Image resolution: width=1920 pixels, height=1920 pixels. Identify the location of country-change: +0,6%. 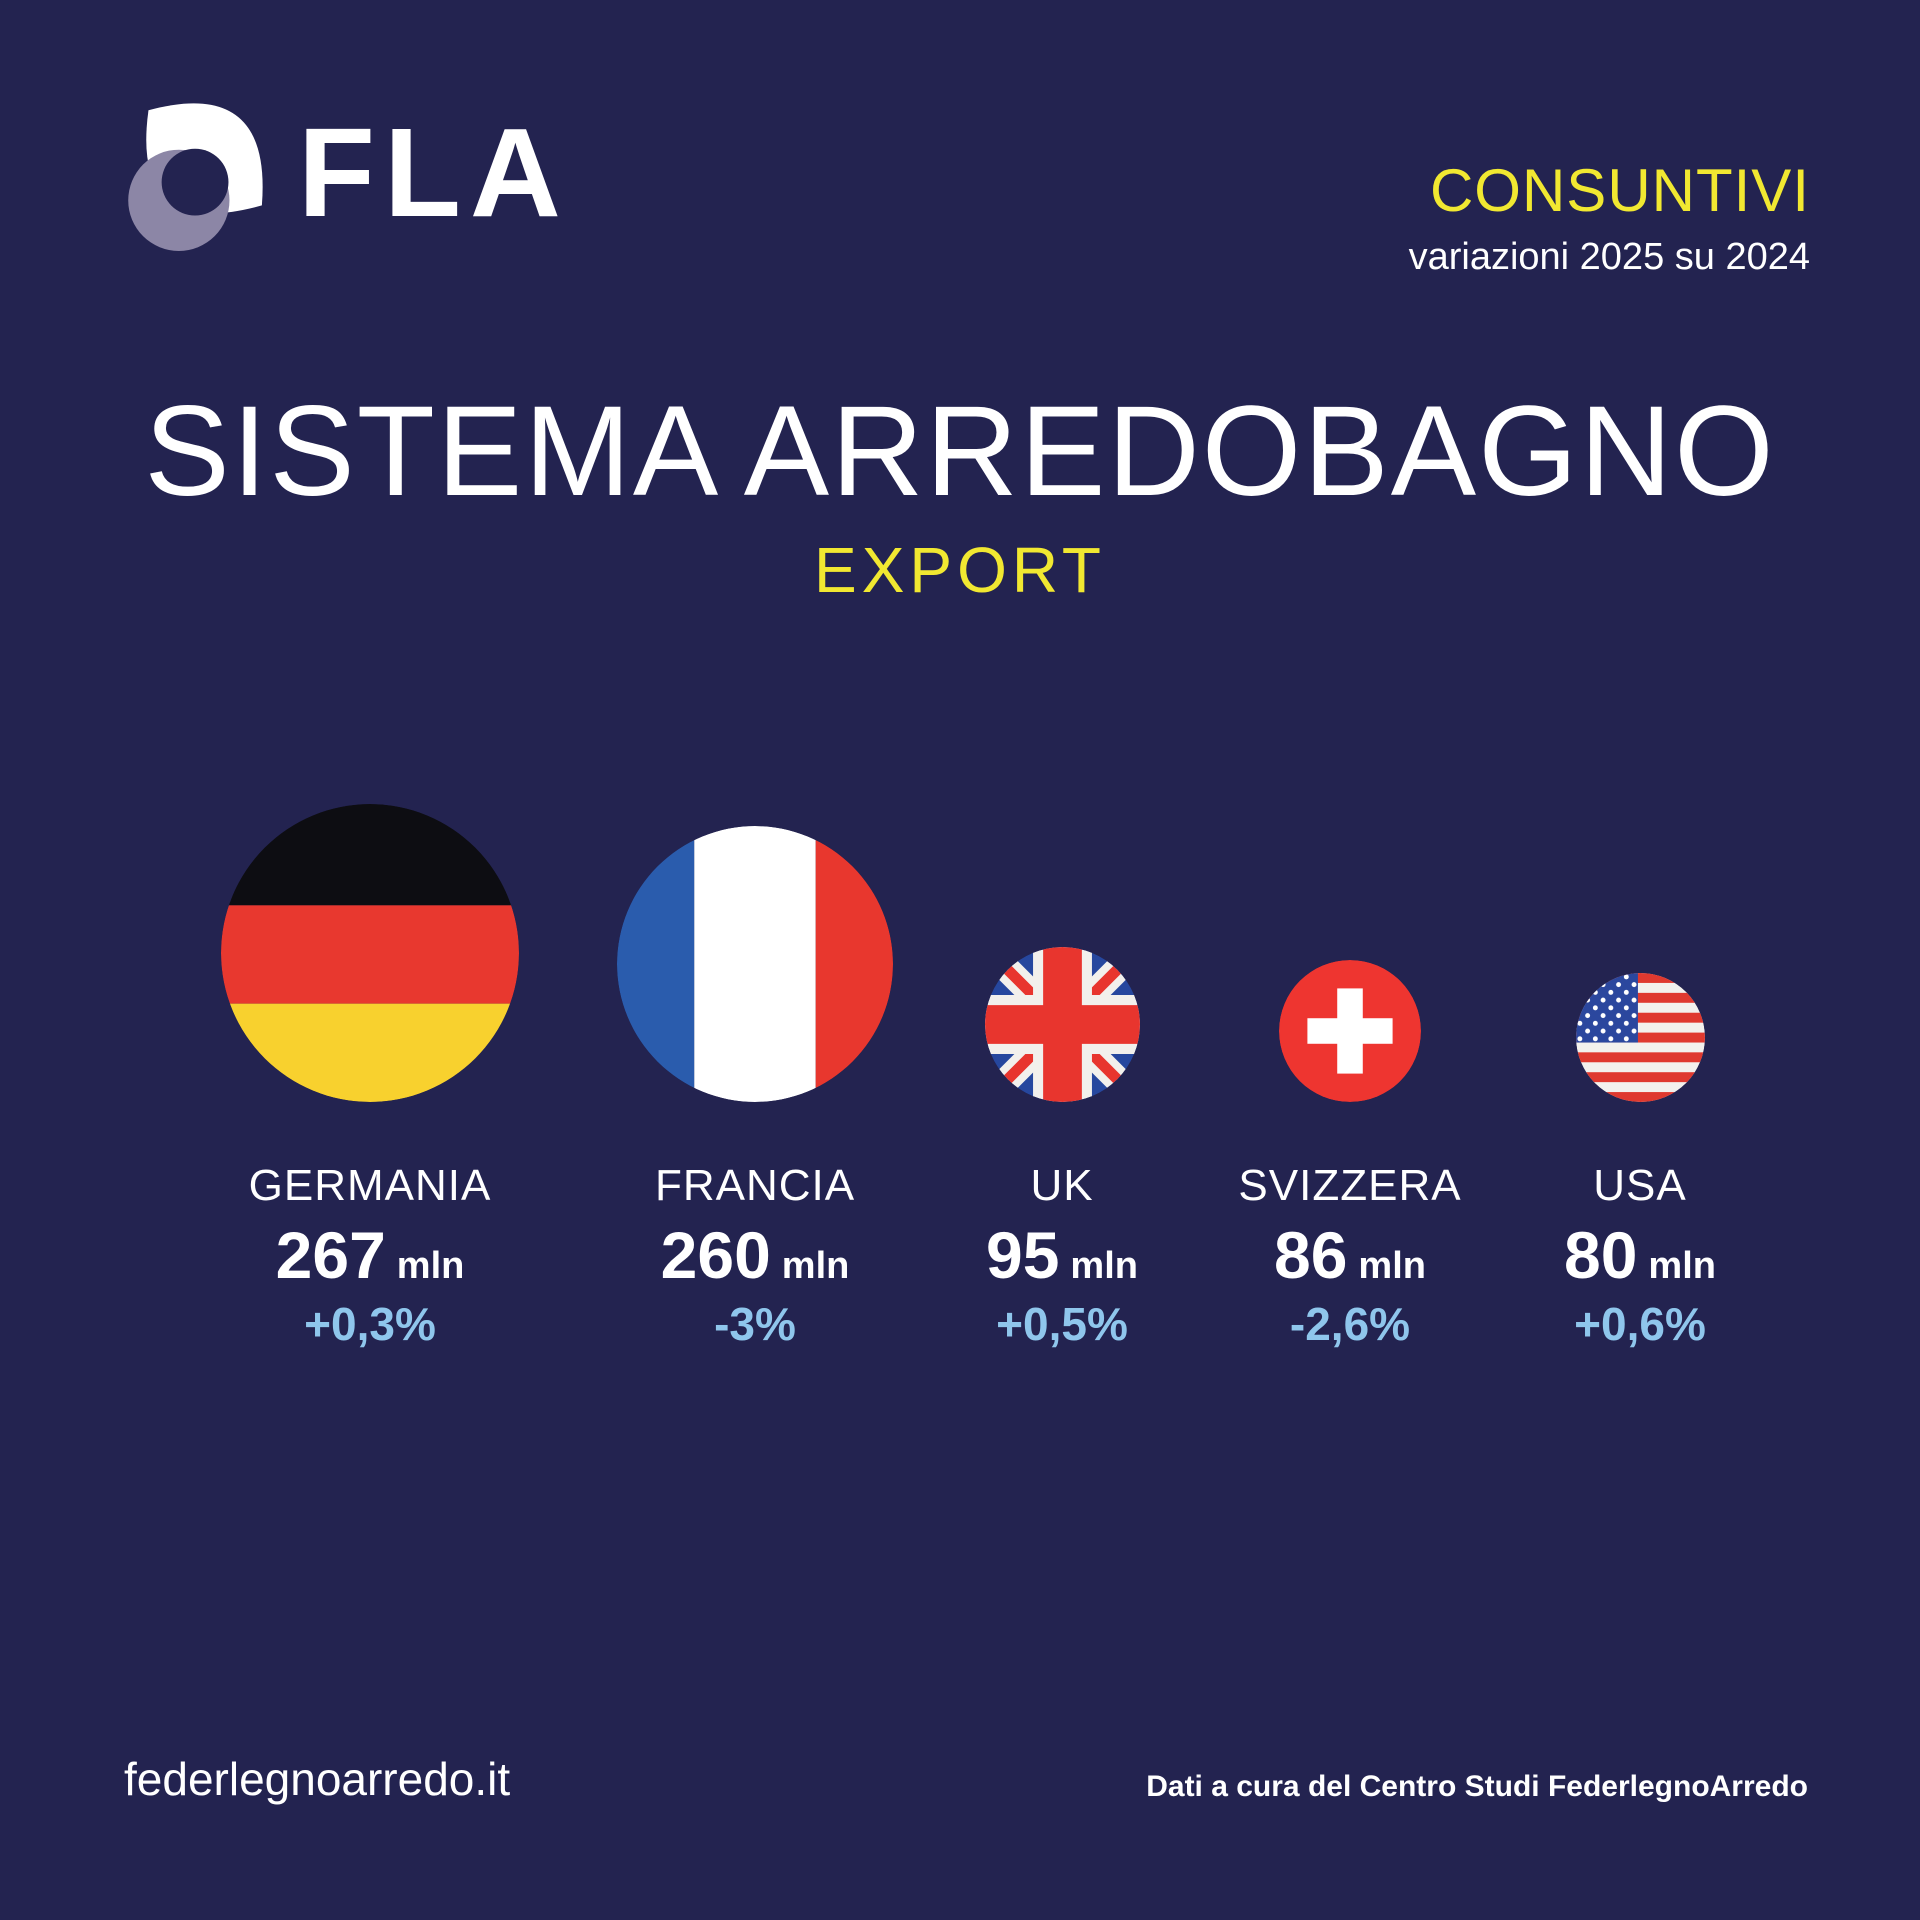
(1640, 1324).